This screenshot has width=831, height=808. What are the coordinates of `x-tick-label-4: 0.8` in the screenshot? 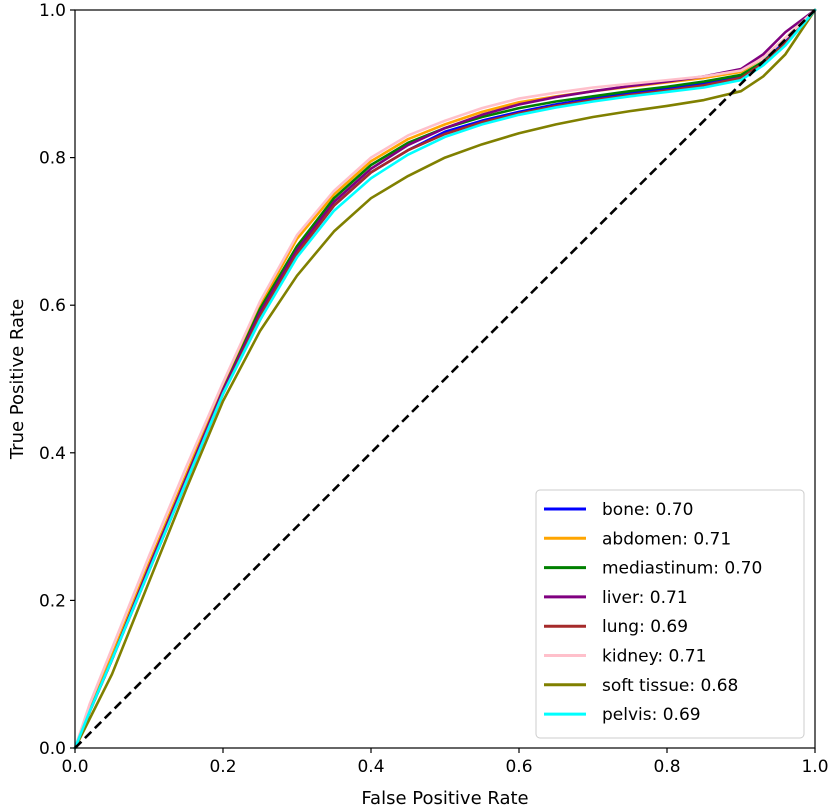 It's located at (666, 767).